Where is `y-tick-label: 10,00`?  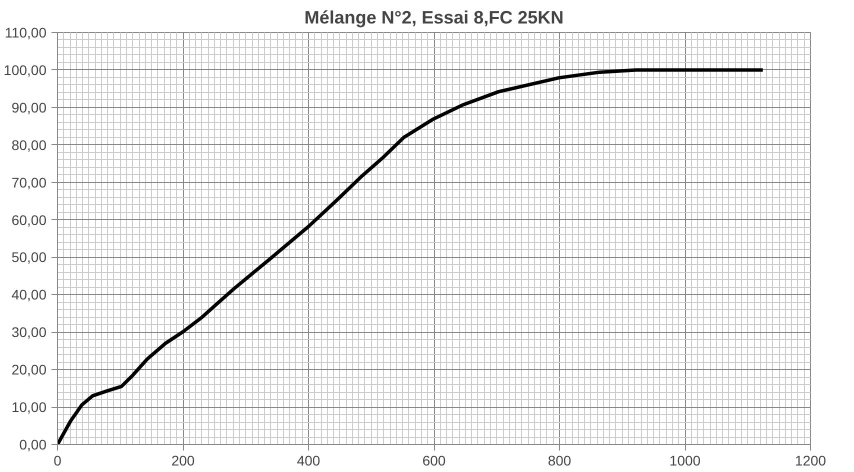 y-tick-label: 10,00 is located at coordinates (29, 407).